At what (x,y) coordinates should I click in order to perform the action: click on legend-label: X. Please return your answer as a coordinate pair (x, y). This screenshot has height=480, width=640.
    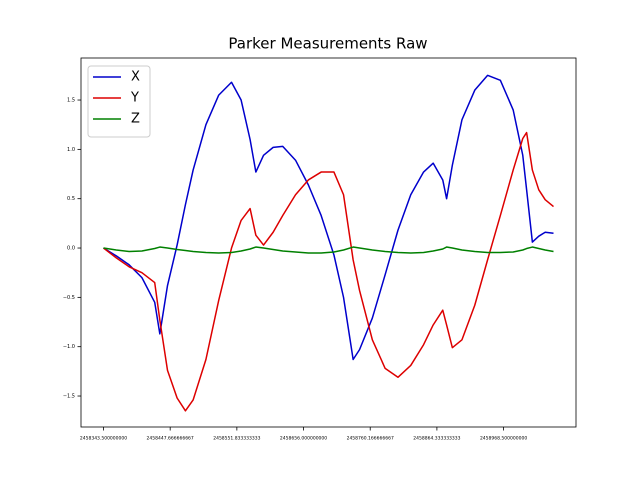
    Looking at the image, I should click on (135, 77).